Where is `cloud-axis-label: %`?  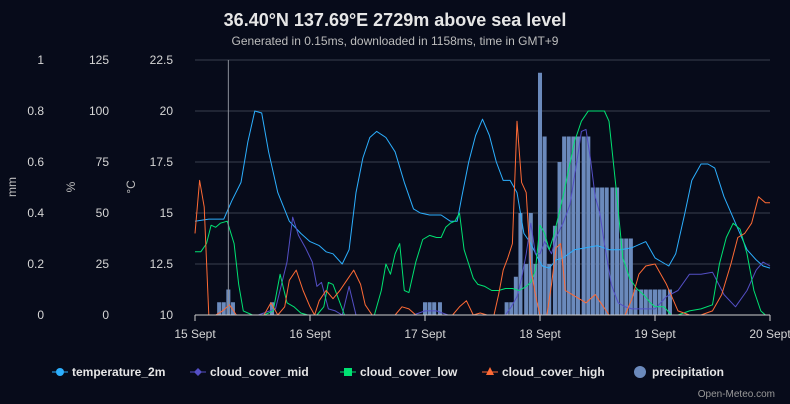 cloud-axis-label: % is located at coordinates (71, 186).